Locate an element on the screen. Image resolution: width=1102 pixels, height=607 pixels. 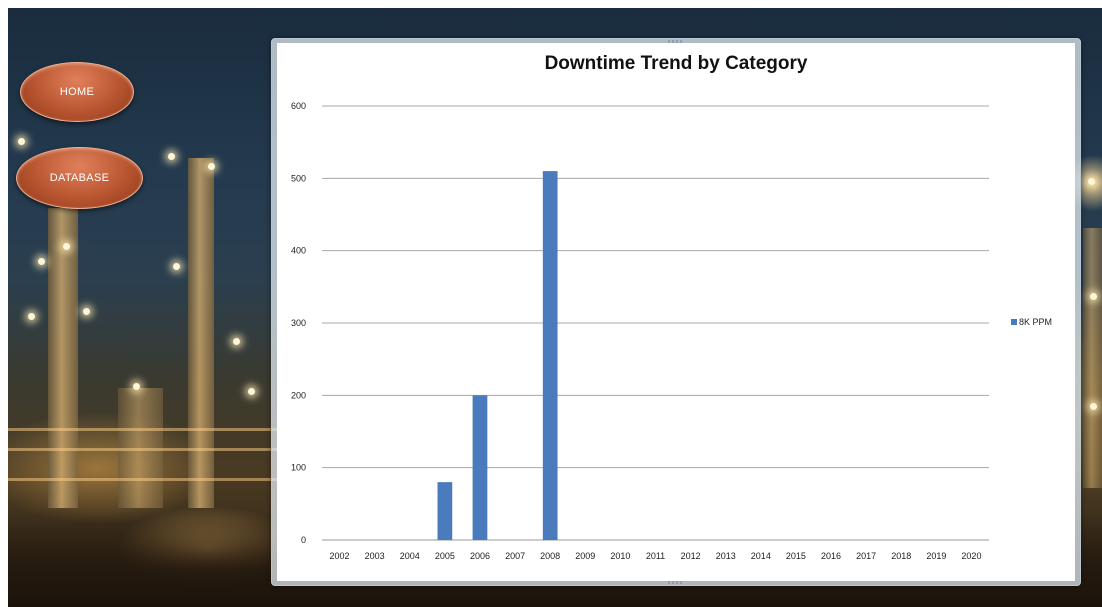
x-tick-label: 2019 is located at coordinates (936, 556).